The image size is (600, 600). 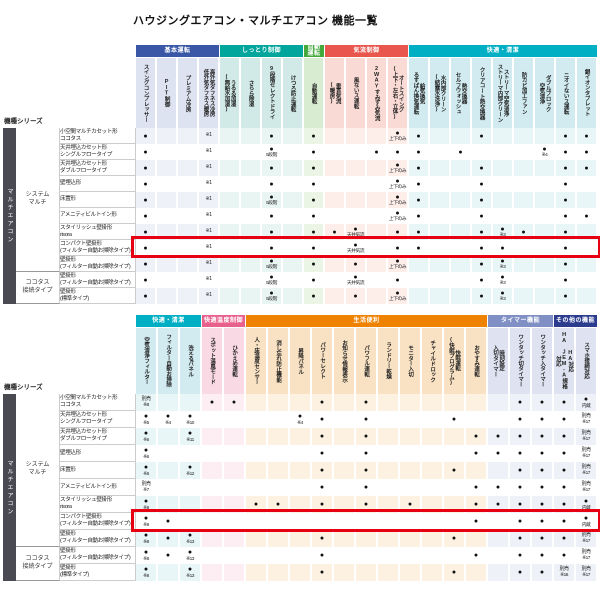 I want to click on column-label: スイングコンプレッサー, so click(x=146, y=93).